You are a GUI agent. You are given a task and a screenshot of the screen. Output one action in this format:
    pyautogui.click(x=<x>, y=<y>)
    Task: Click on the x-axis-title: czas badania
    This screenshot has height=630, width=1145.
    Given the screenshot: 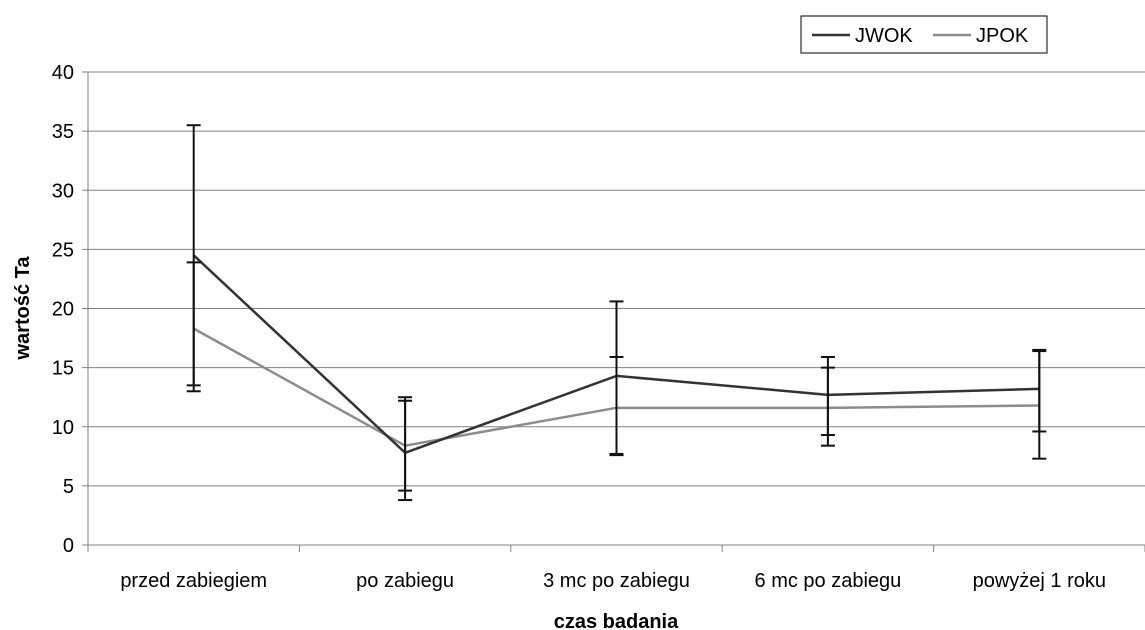 What is the action you would take?
    pyautogui.click(x=616, y=620)
    